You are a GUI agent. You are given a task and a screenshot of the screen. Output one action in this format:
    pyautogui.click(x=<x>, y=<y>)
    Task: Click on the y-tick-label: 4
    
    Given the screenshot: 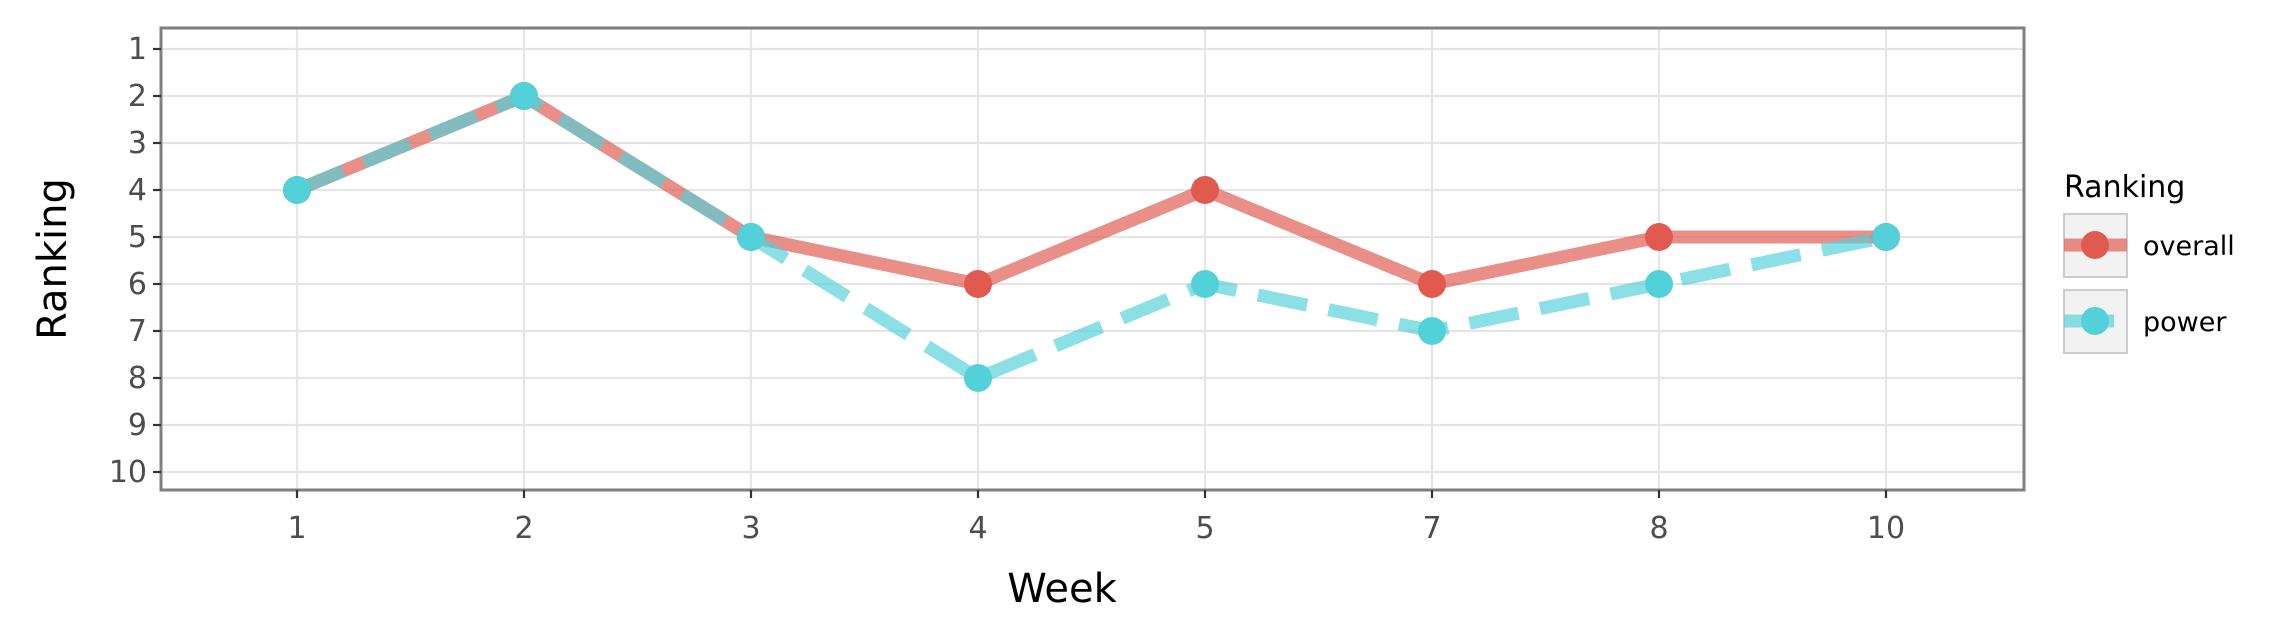 What is the action you would take?
    pyautogui.click(x=137, y=190)
    